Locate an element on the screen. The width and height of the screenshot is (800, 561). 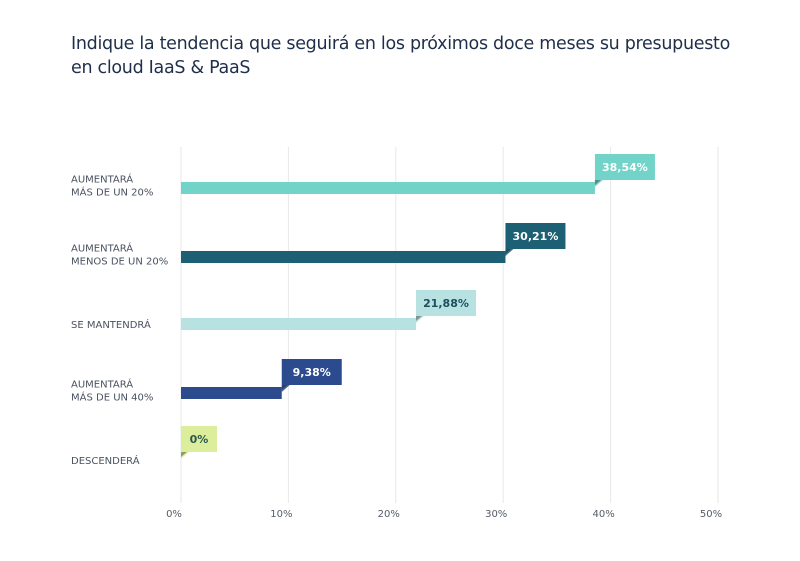
data-label: 30,21% is located at coordinates (536, 236).